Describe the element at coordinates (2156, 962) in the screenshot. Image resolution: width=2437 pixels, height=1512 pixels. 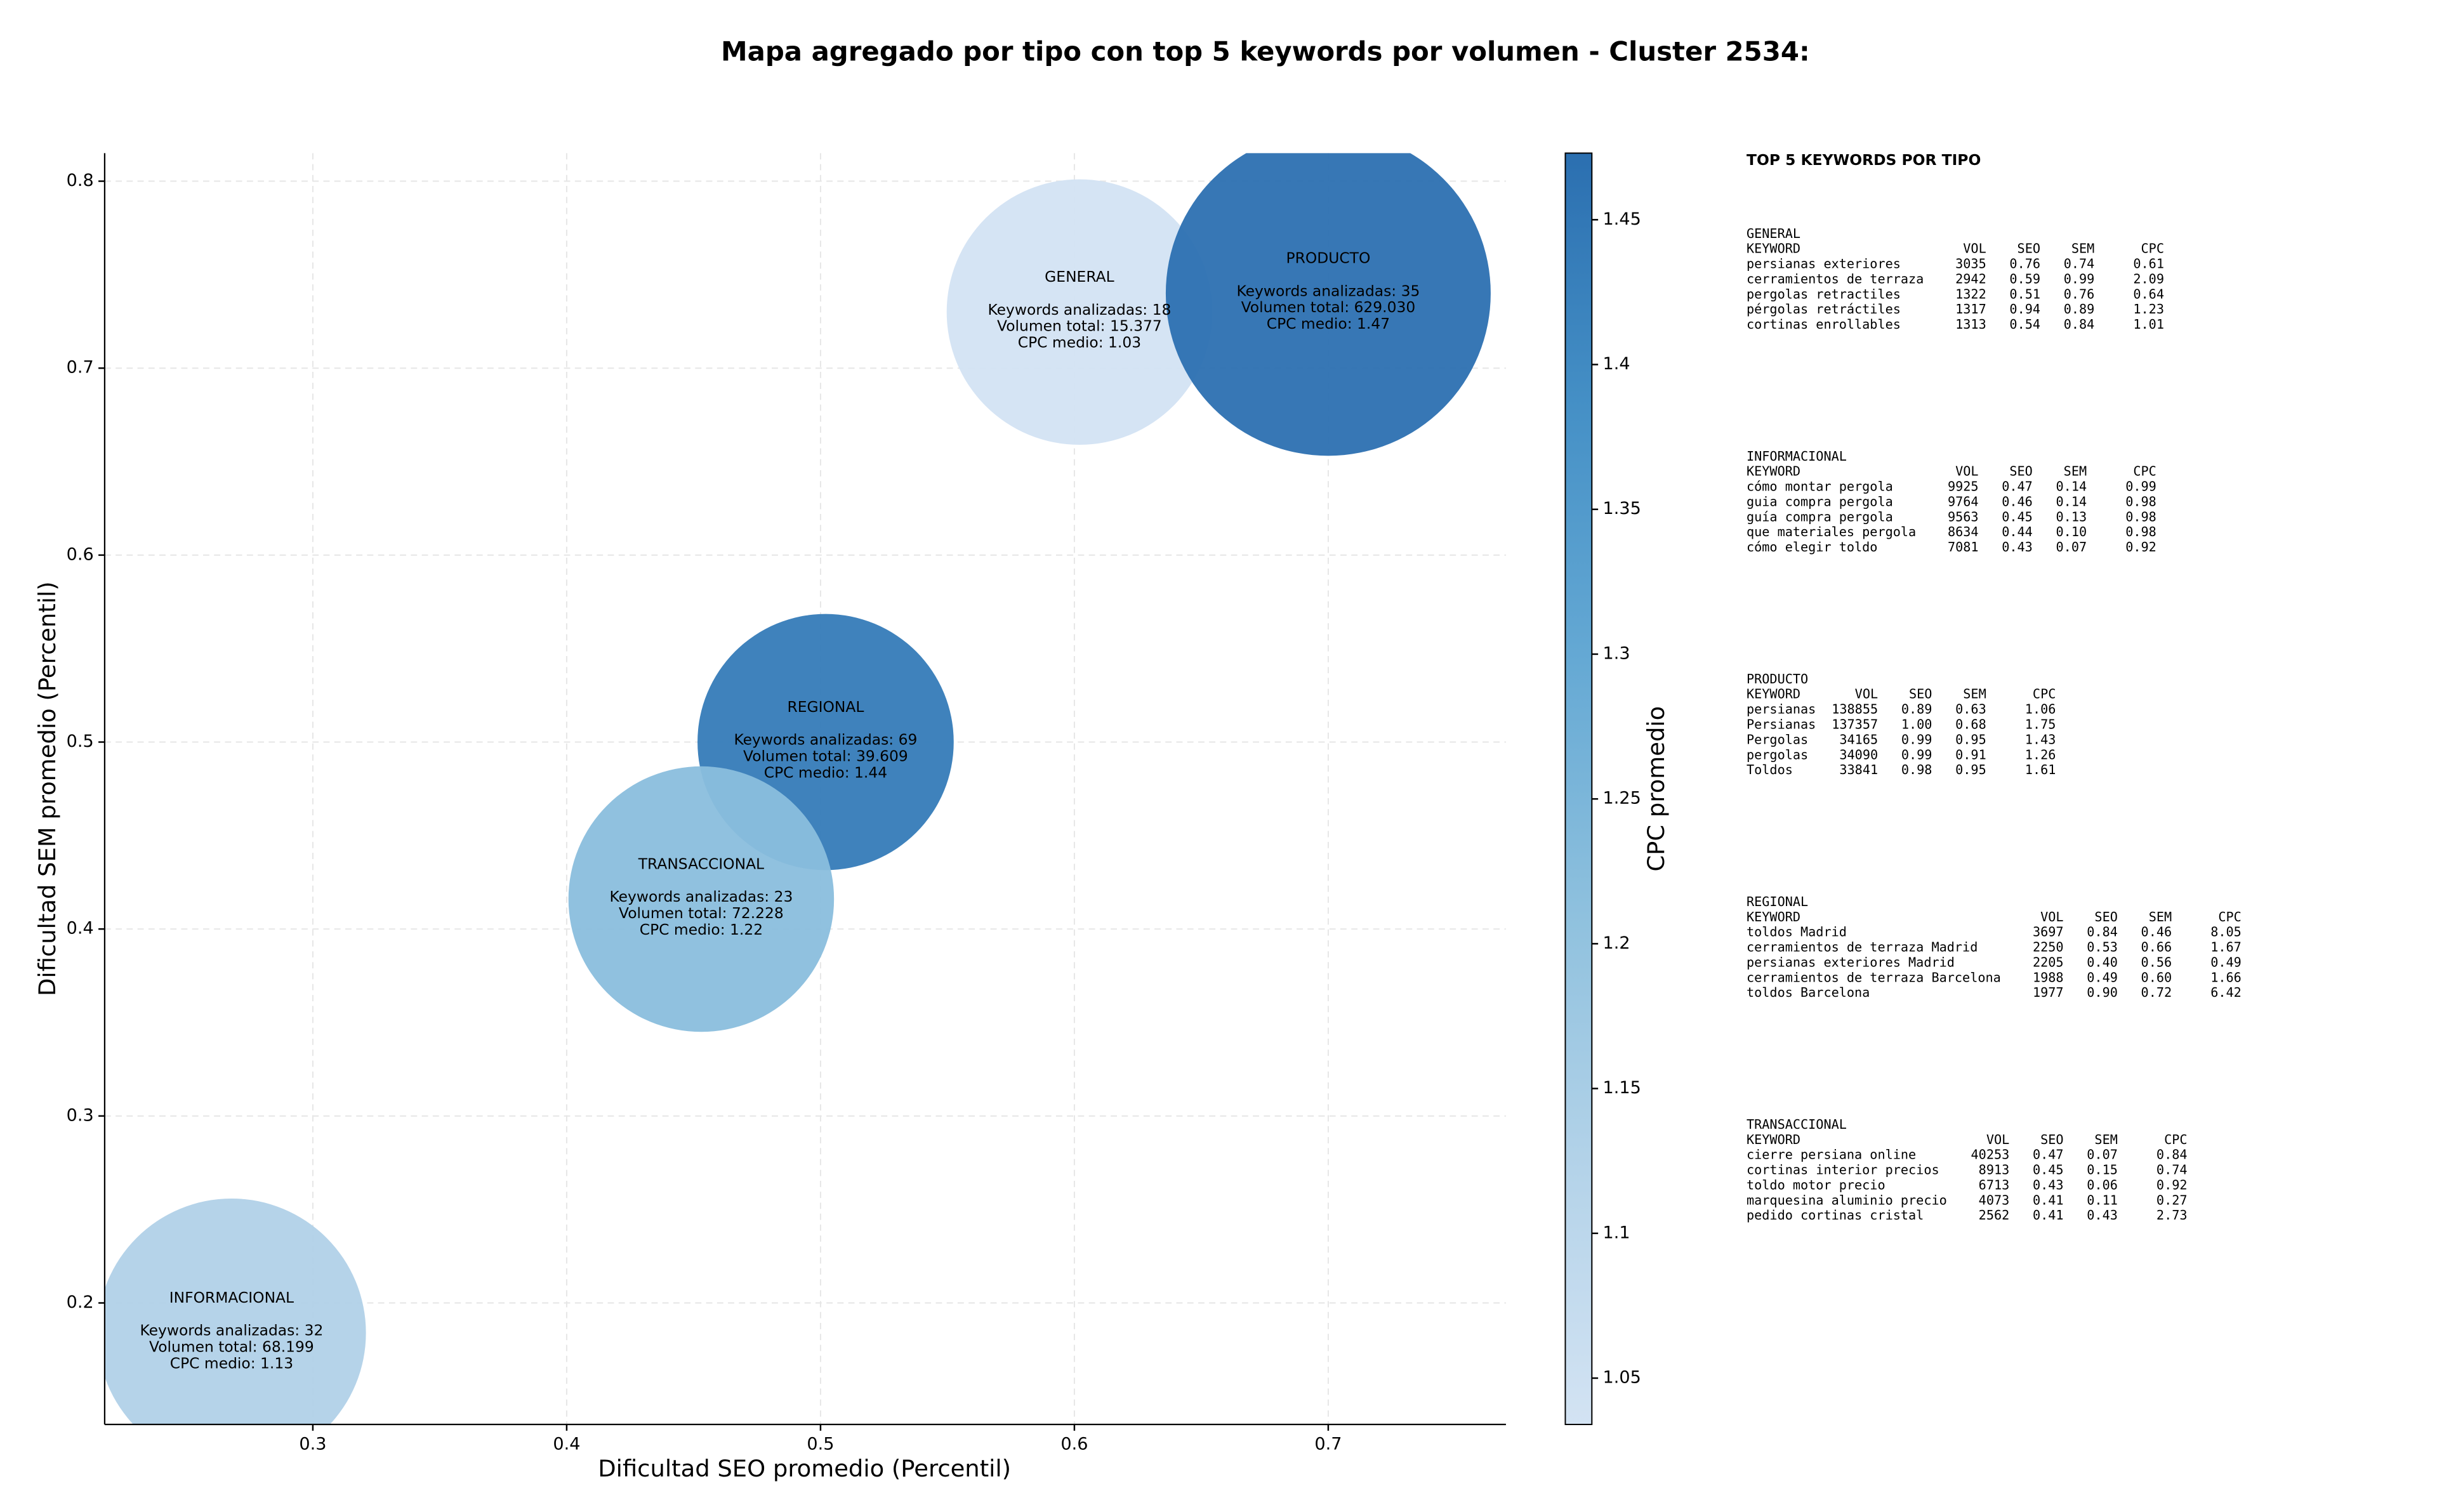
I see `table-cell: 0.56` at that location.